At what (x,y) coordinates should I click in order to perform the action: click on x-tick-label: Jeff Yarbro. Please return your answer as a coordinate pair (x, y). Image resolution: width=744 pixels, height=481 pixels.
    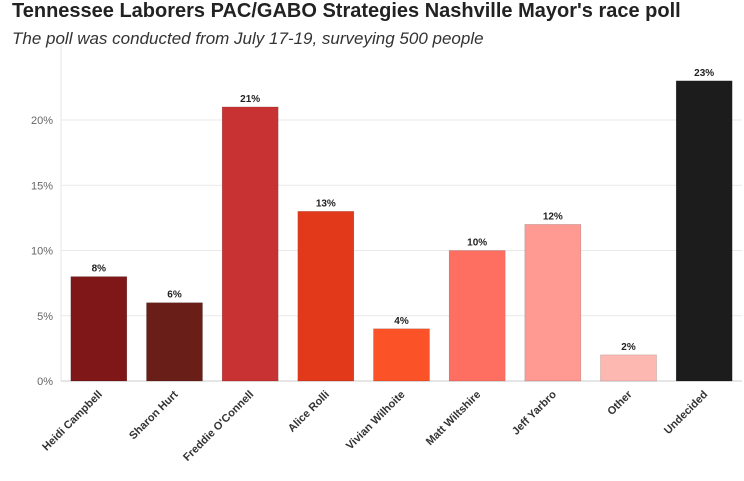
    Looking at the image, I should click on (534, 412).